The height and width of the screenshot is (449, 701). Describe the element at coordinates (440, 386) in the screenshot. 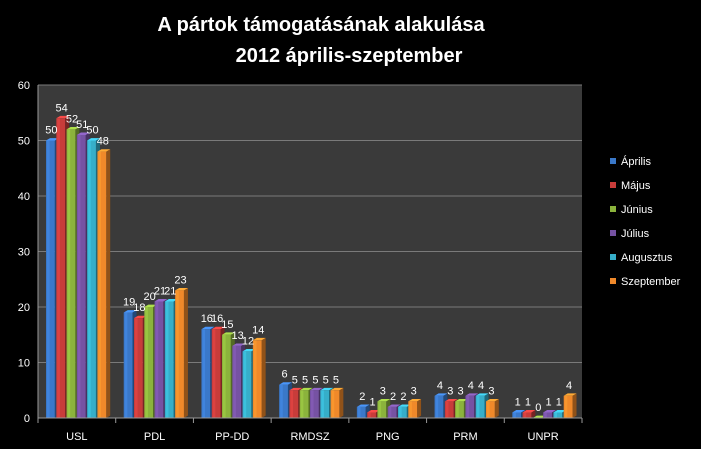

I see `data-label: 4` at that location.